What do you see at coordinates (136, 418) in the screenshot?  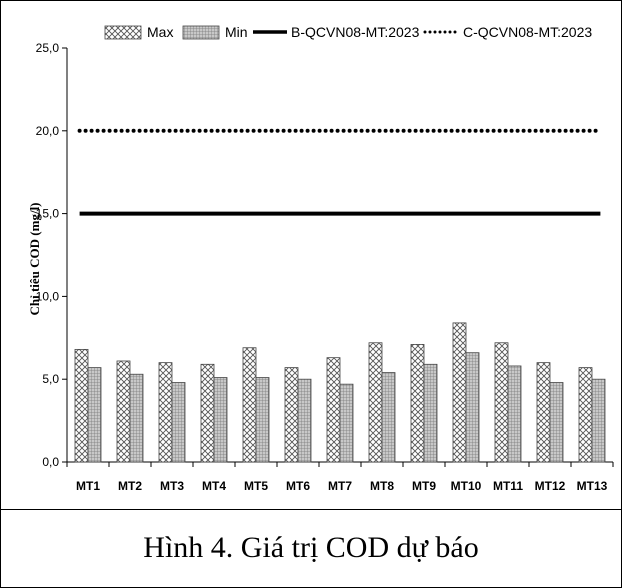 I see `bar-min-mt2` at bounding box center [136, 418].